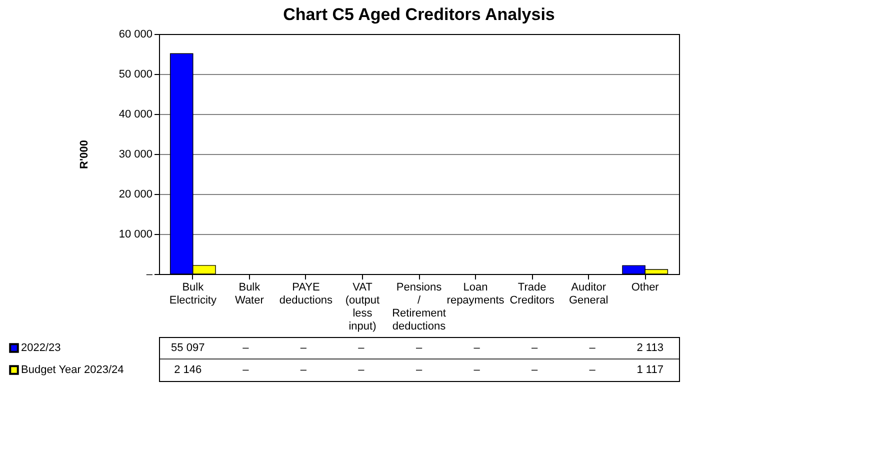  Describe the element at coordinates (249, 294) in the screenshot. I see `x-tick-label: Bulk Water` at that location.